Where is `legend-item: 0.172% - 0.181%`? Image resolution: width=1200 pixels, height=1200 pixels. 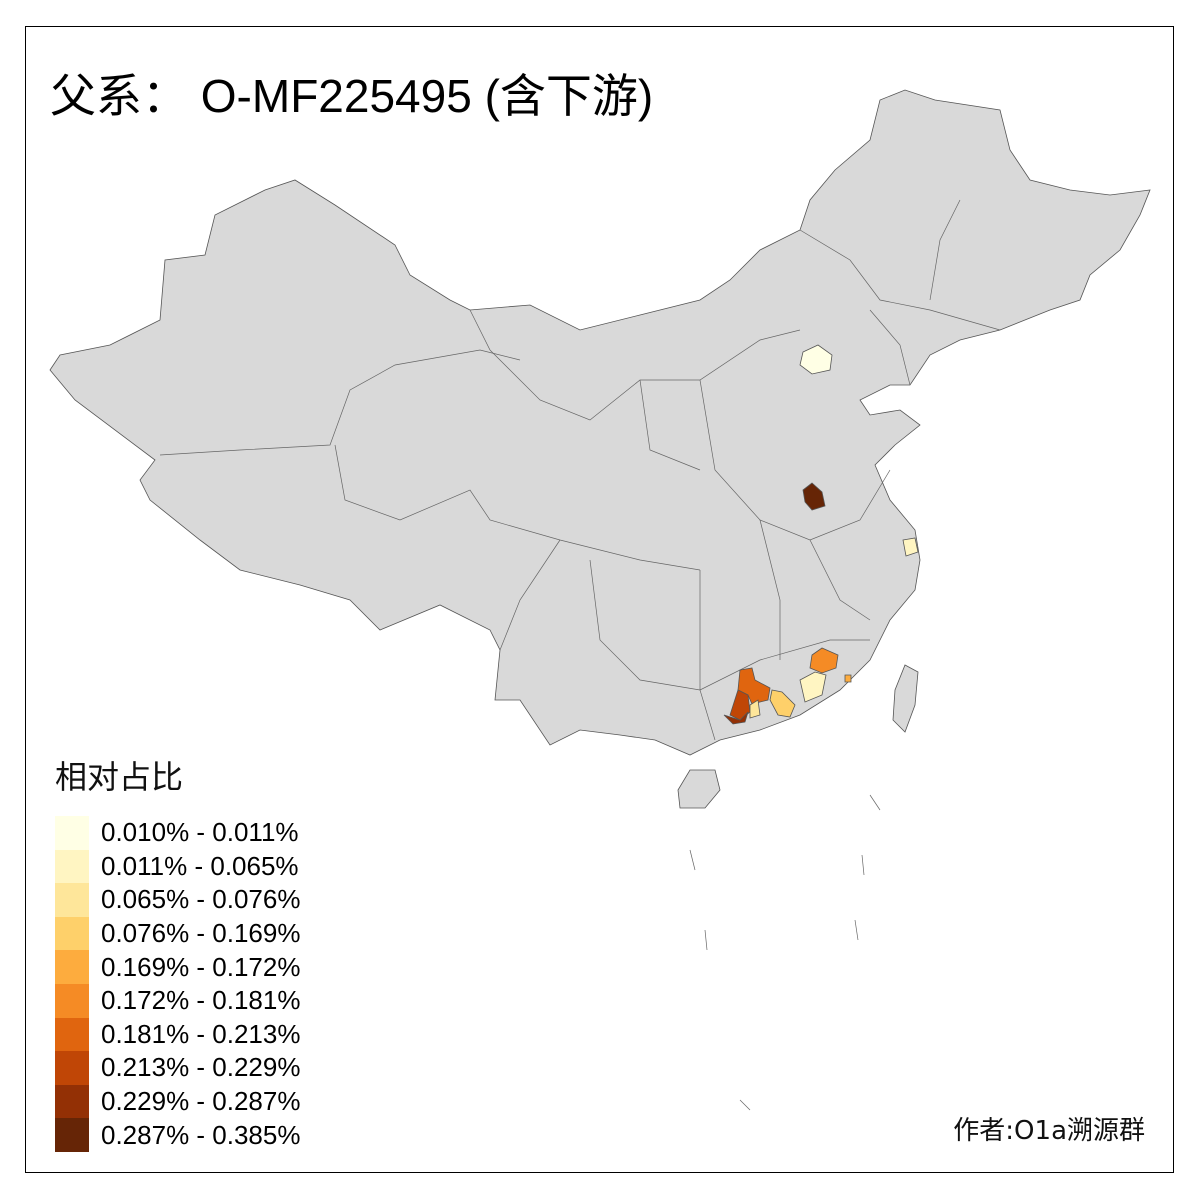
legend-item: 0.172% - 0.181% is located at coordinates (178, 1000).